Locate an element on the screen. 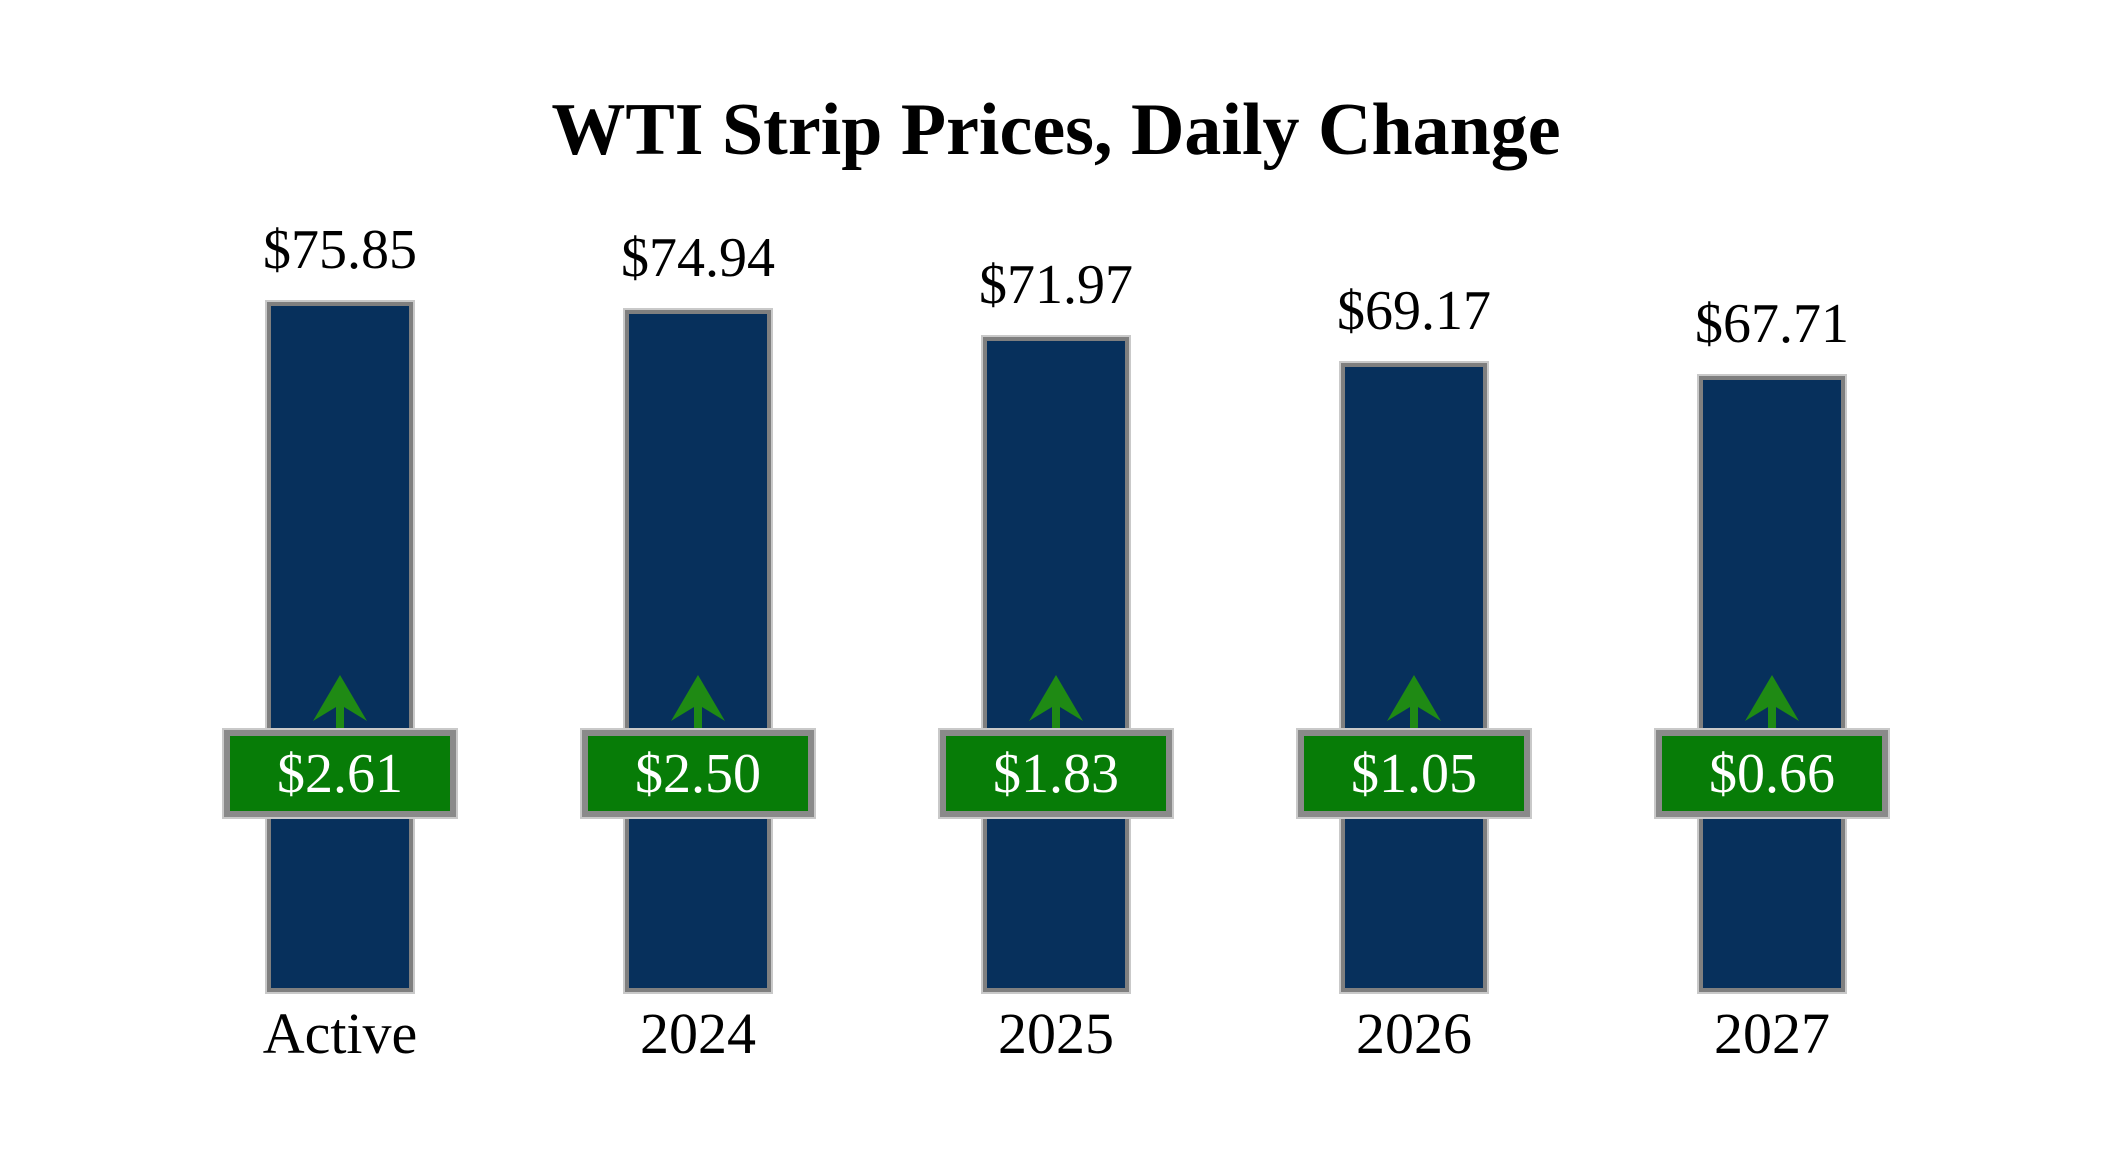  category-label: 2024 is located at coordinates (698, 1033).